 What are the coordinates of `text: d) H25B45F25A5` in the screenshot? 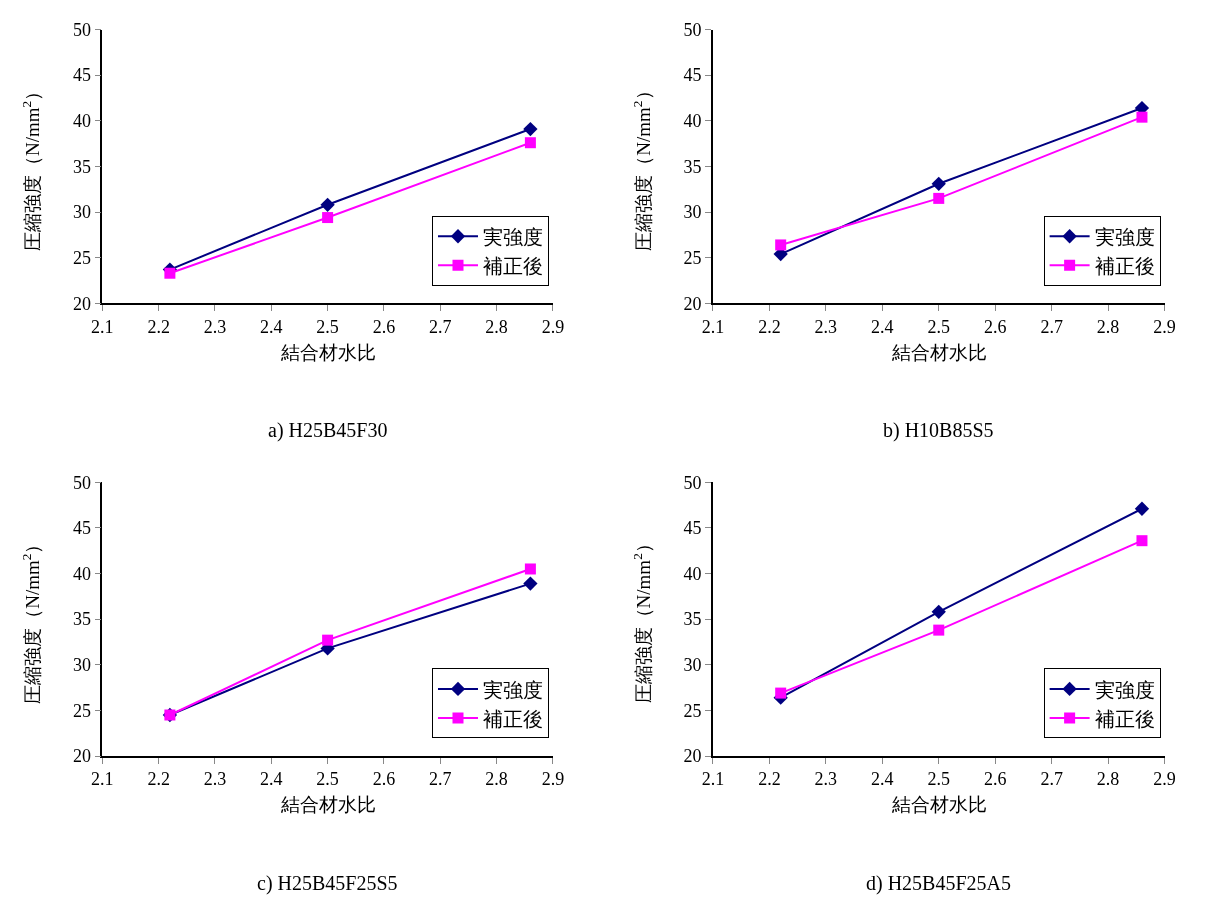 It's located at (939, 883).